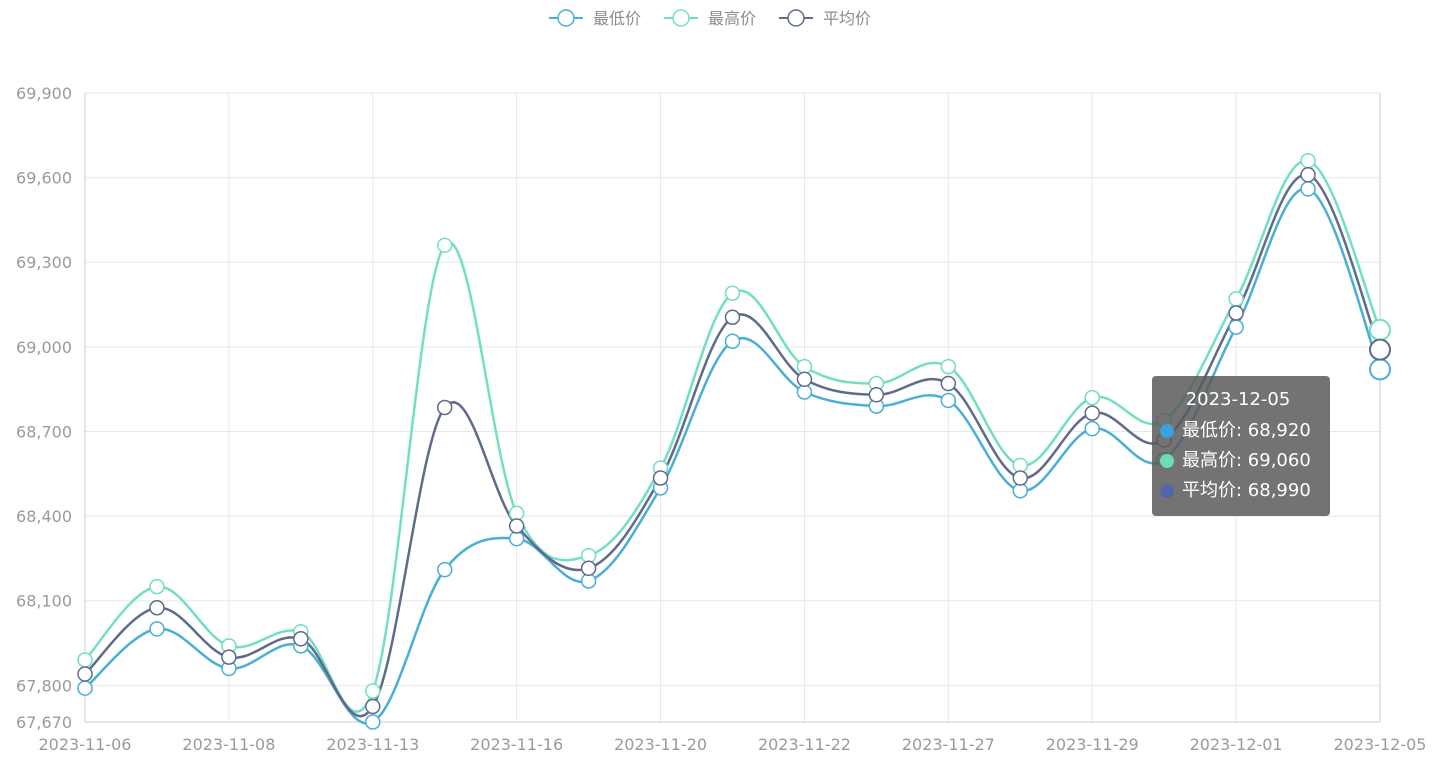 The image size is (1443, 762). What do you see at coordinates (732, 18) in the screenshot?
I see `legend-label: 最高价` at bounding box center [732, 18].